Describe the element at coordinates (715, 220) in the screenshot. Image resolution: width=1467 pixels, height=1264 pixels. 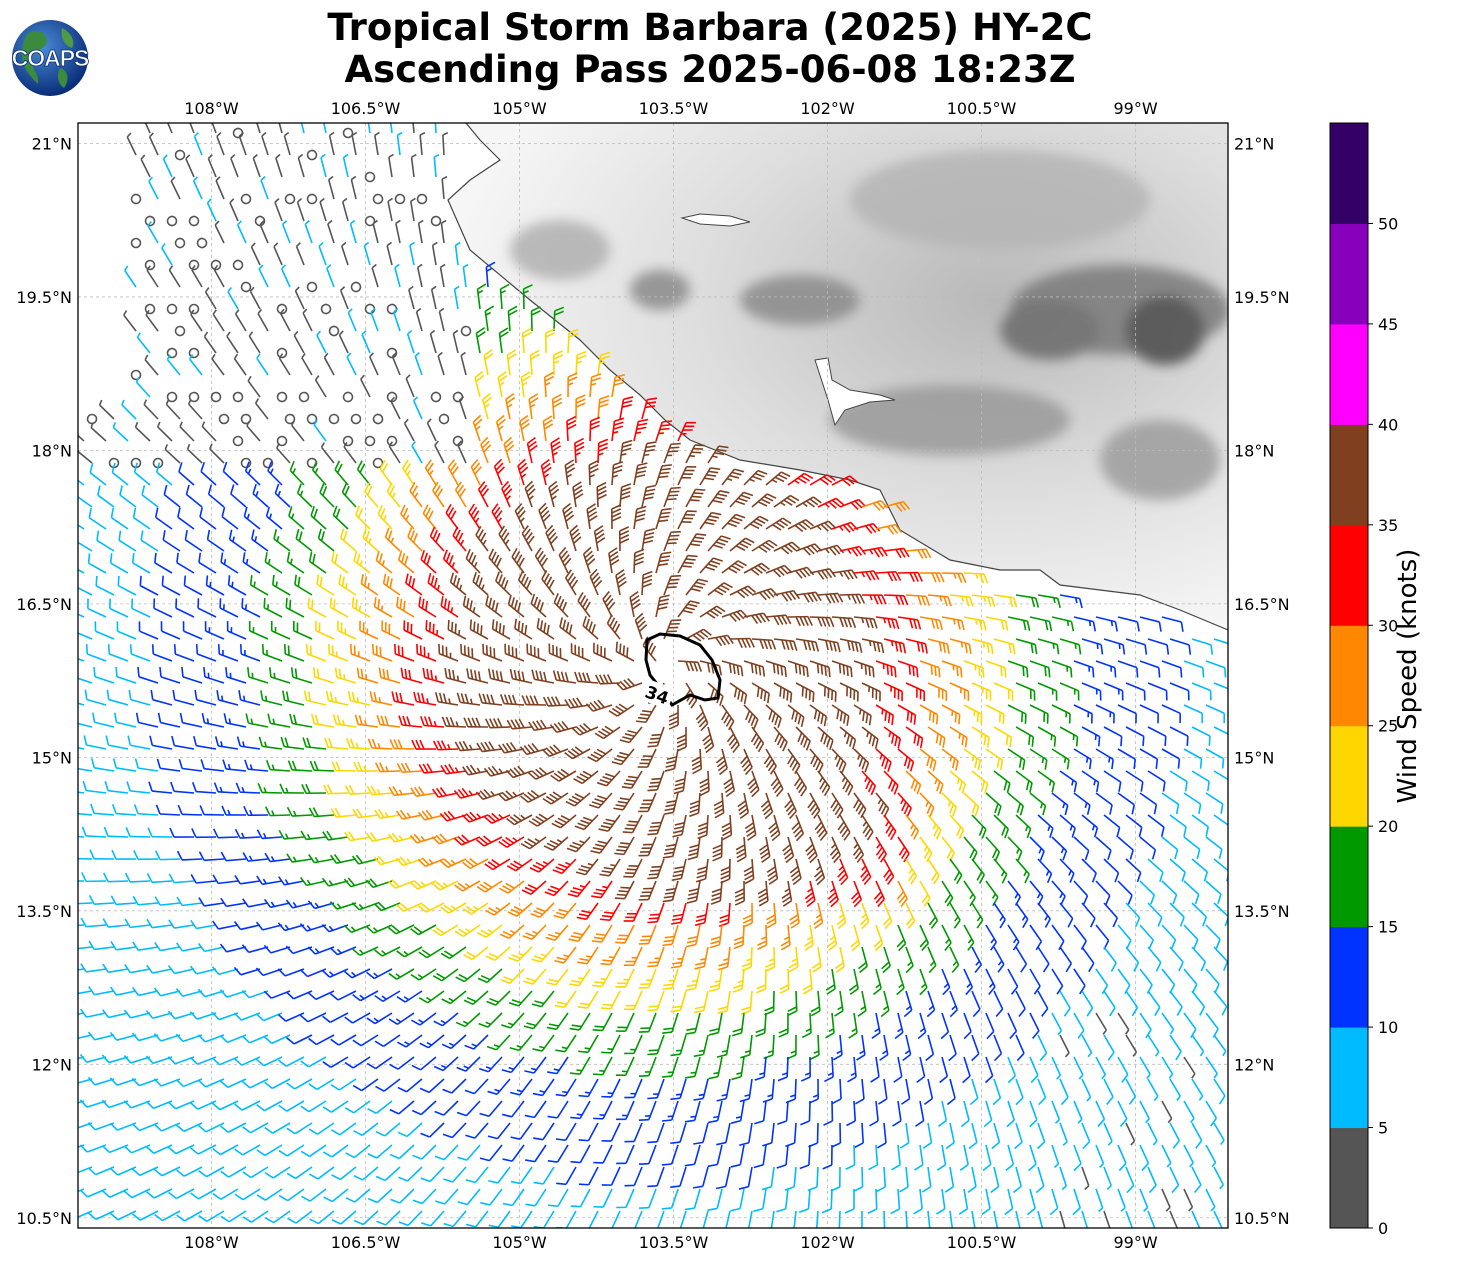
I see `lake-chapala` at that location.